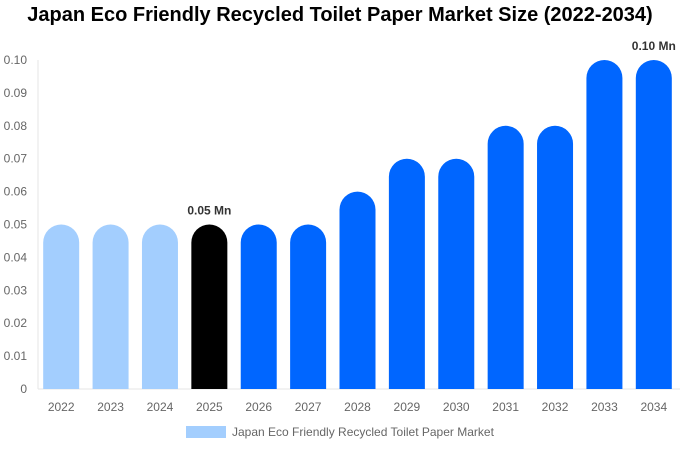 This screenshot has height=450, width=680. What do you see at coordinates (555, 257) in the screenshot?
I see `bar-2032` at bounding box center [555, 257].